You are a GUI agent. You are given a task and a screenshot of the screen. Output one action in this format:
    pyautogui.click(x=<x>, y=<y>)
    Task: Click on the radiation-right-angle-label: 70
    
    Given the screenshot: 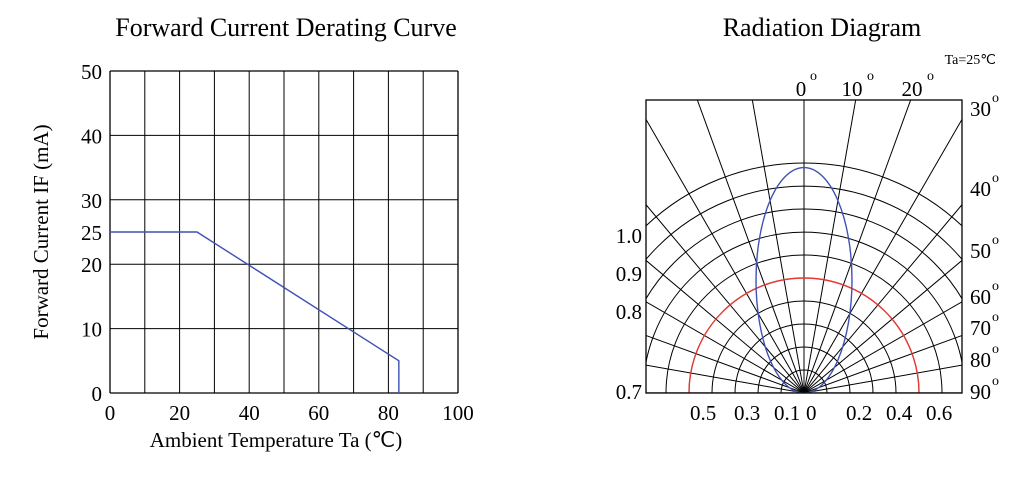 What is the action you would take?
    pyautogui.click(x=980, y=328)
    